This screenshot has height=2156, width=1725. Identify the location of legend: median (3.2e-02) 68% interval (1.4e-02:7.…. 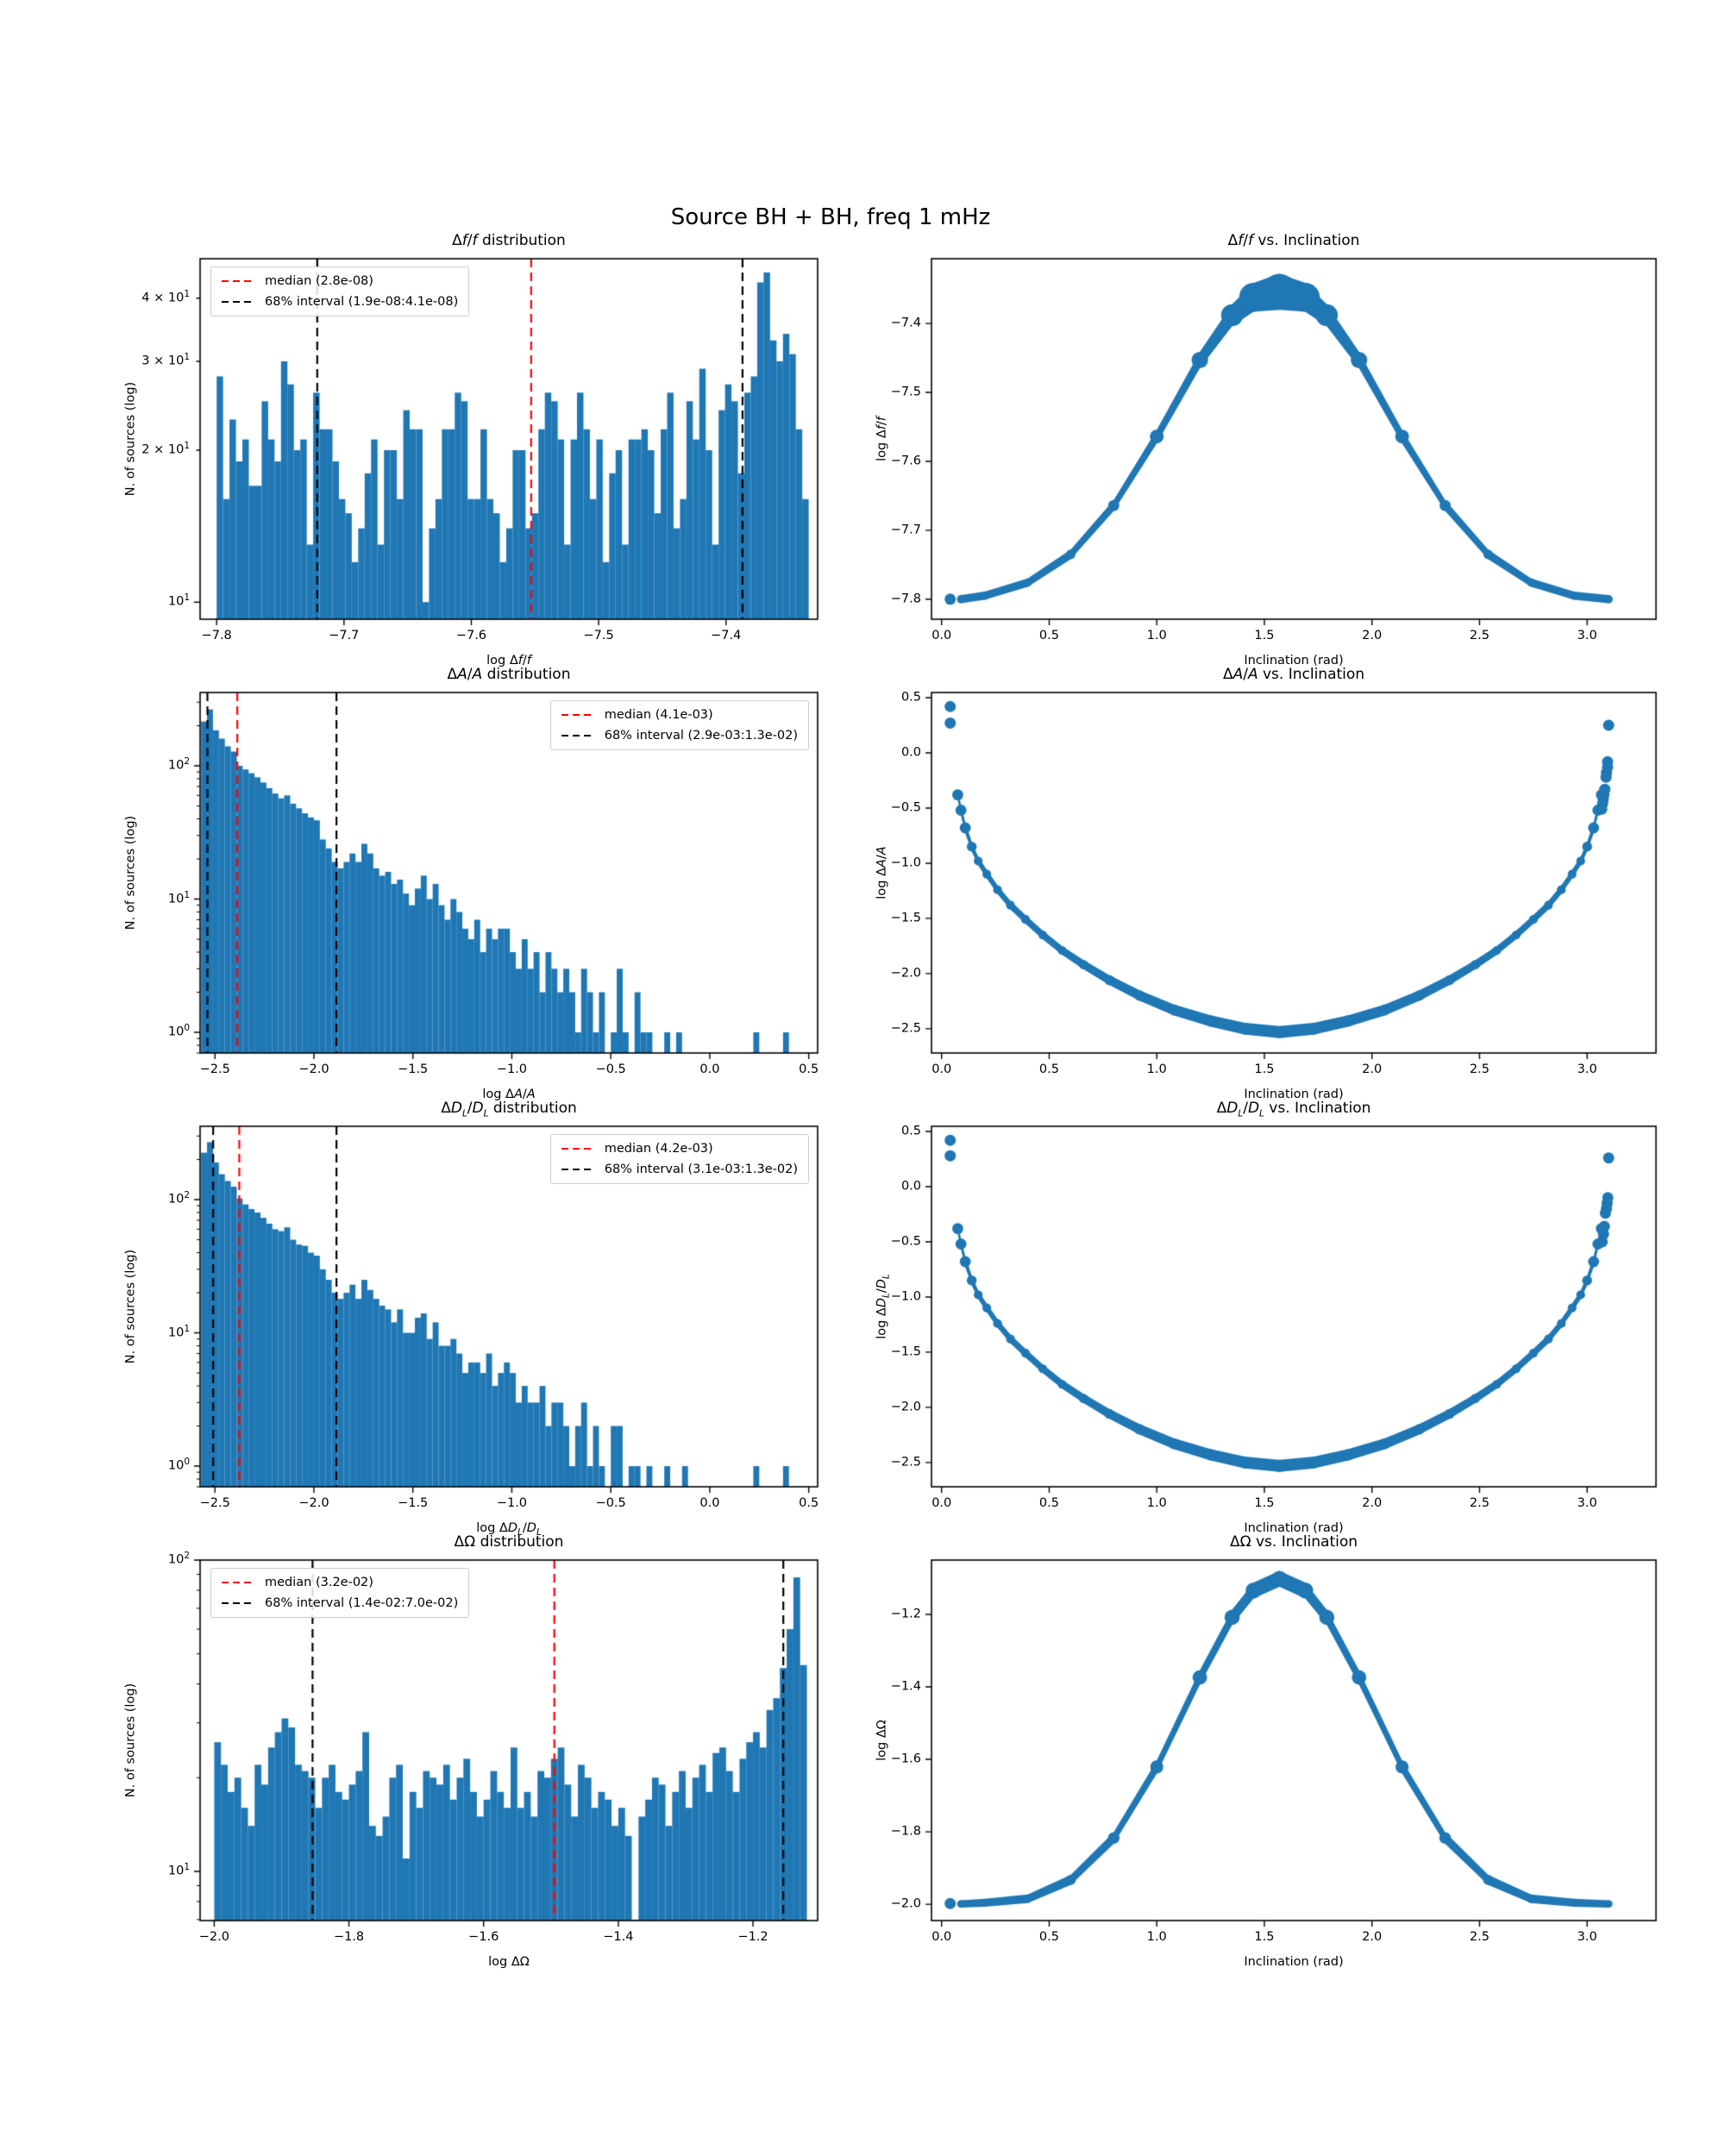
(340, 1593).